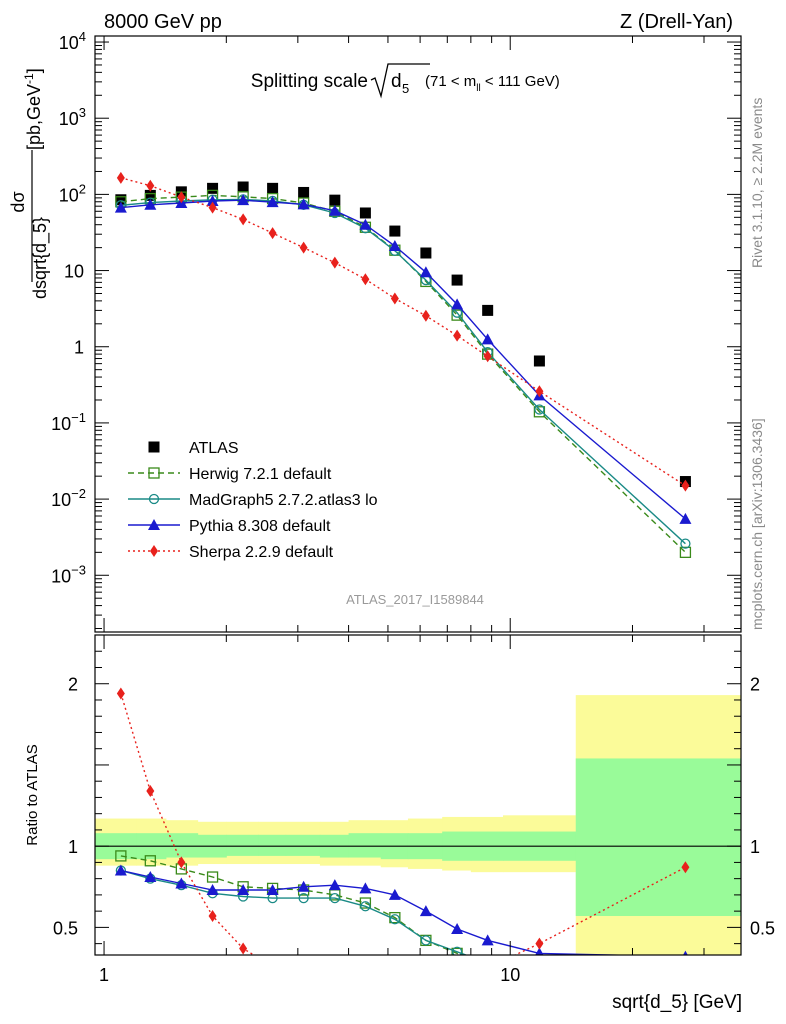 This screenshot has height=1024, width=786. What do you see at coordinates (79, 348) in the screenshot?
I see `y-tick-label: 1` at bounding box center [79, 348].